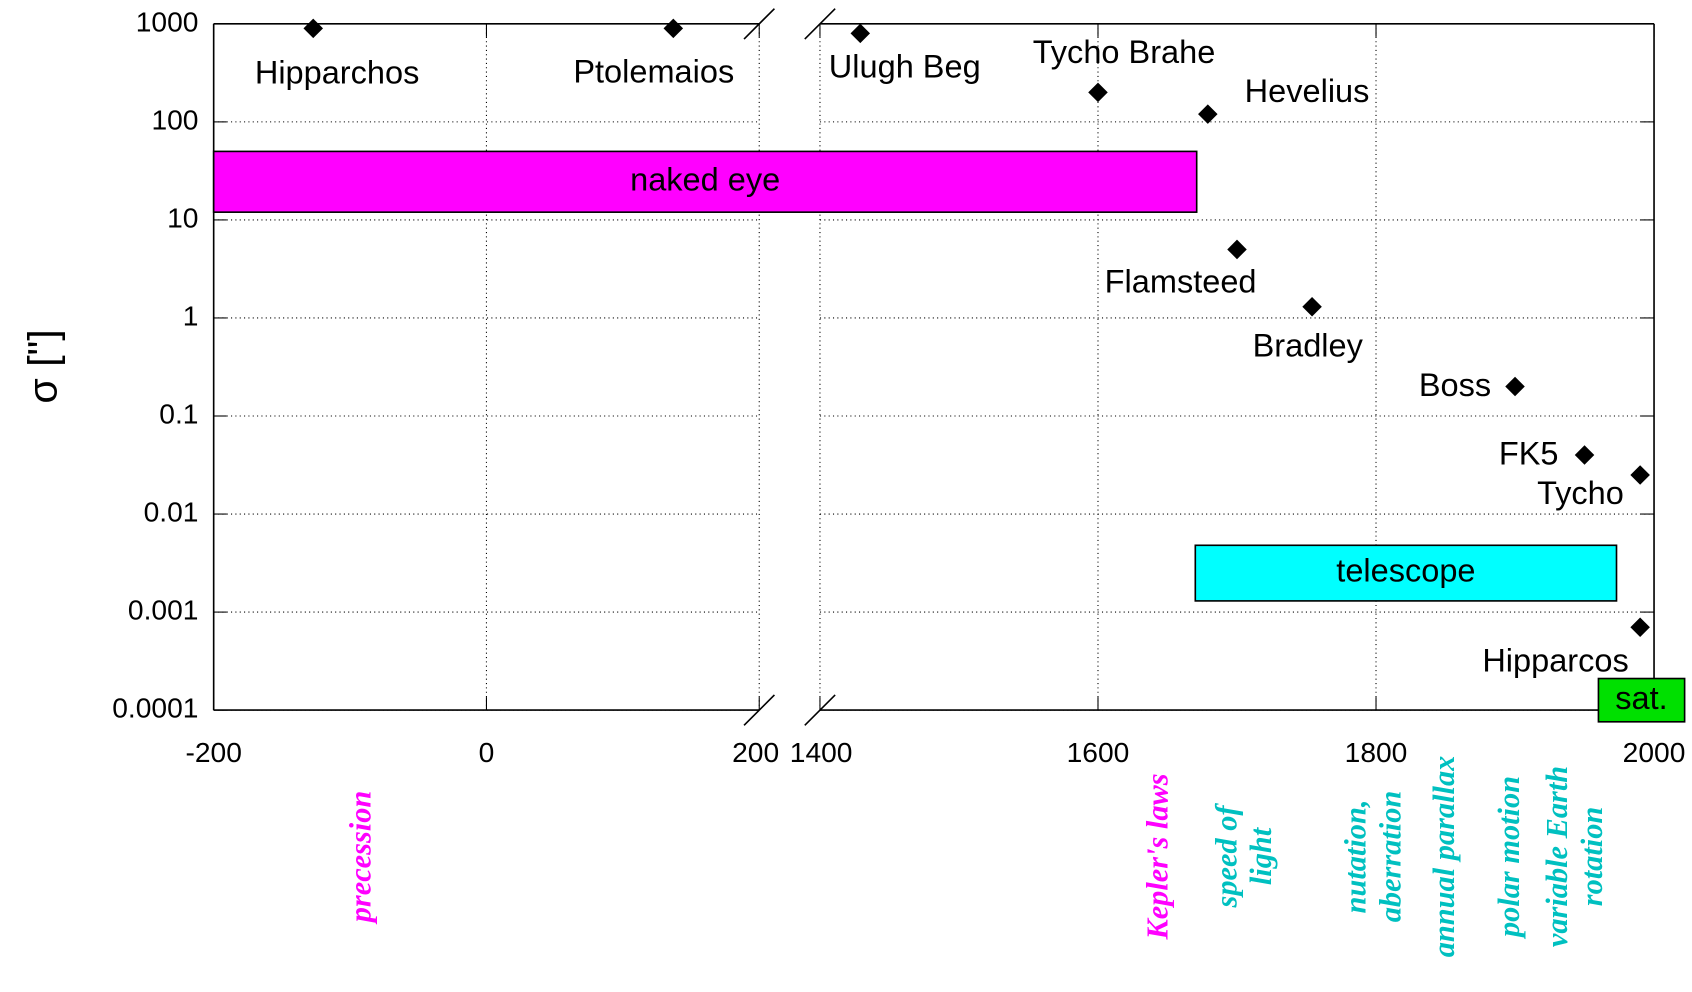  I want to click on band-label: naked eye, so click(705, 179).